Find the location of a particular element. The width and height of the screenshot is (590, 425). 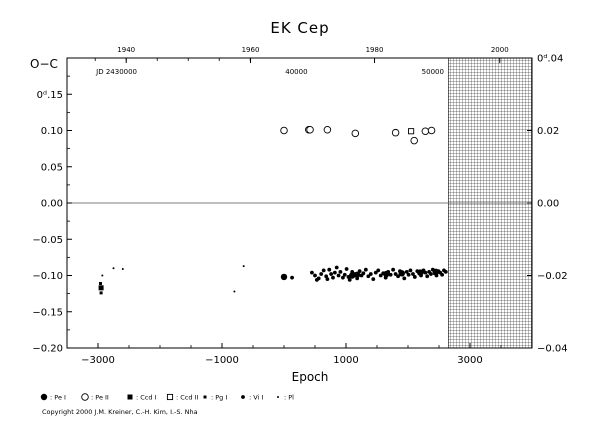

y-tick-label: −0.20 is located at coordinates (47, 349).